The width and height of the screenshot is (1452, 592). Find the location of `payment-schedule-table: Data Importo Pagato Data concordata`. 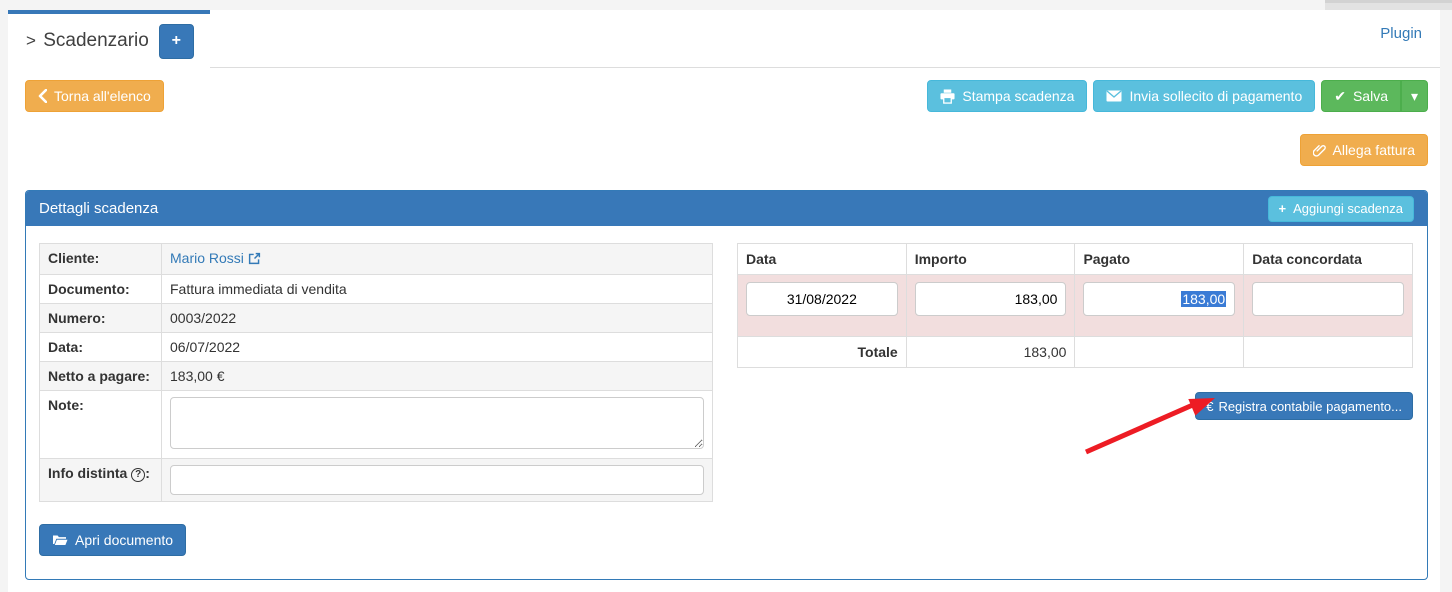

payment-schedule-table: Data Importo Pagato Data concordata is located at coordinates (1075, 305).